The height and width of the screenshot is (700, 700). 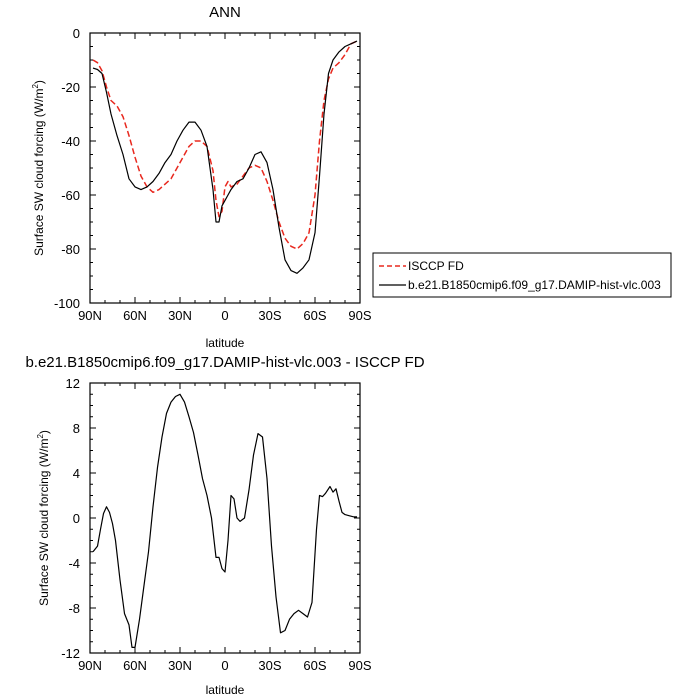 What do you see at coordinates (73, 383) in the screenshot?
I see `y-tick-label: 12` at bounding box center [73, 383].